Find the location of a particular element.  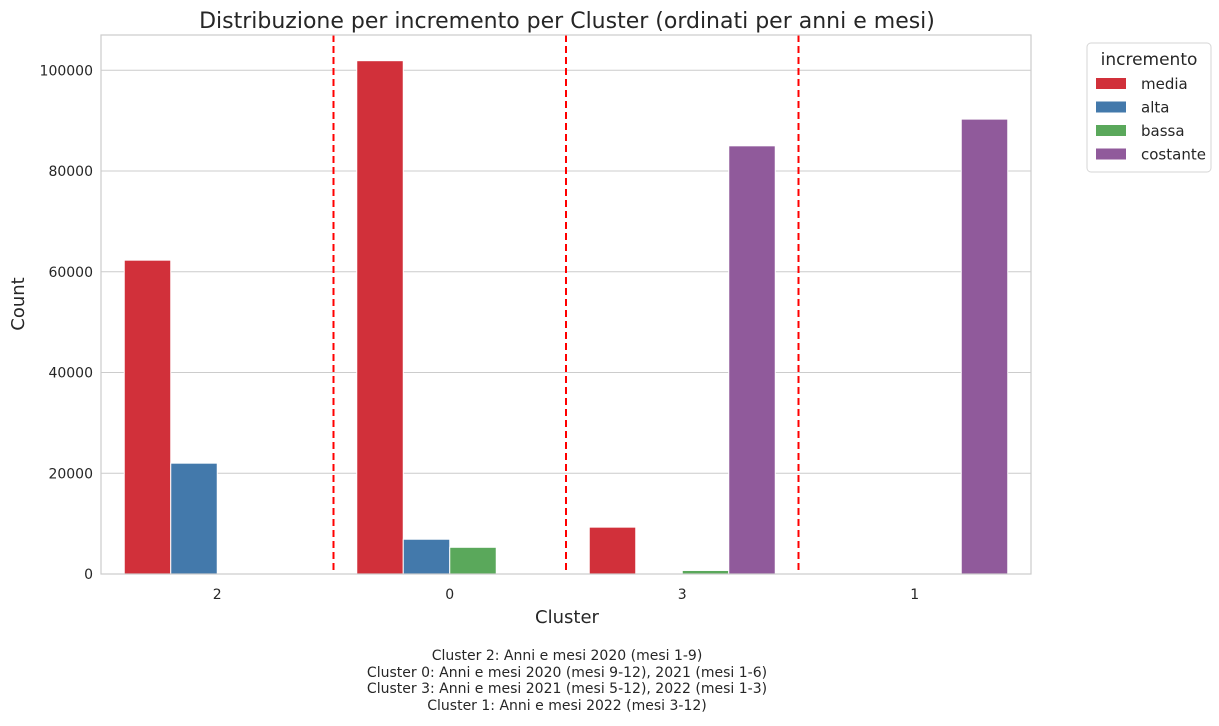

legend-label-bassa: bassa is located at coordinates (1163, 131).